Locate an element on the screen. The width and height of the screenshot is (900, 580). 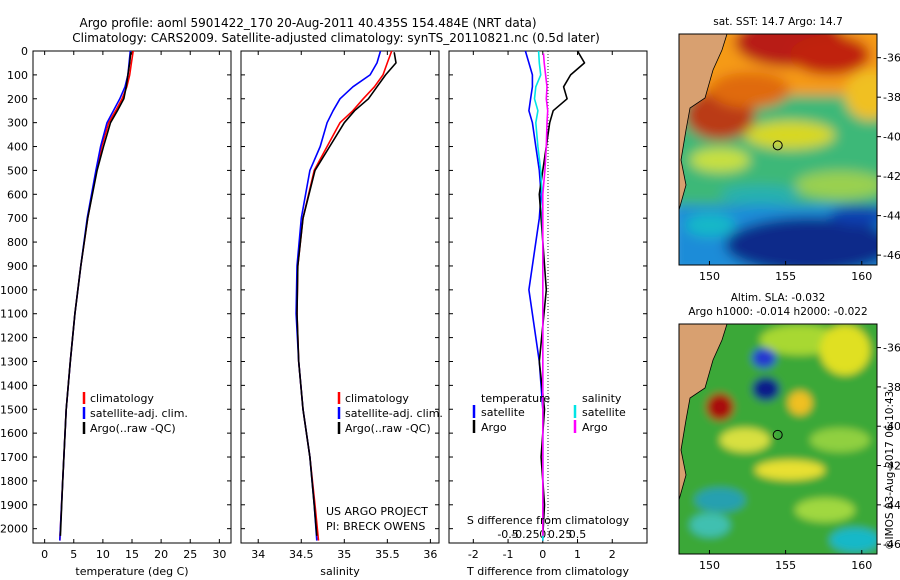
x-tick-label: 2 is located at coordinates (612, 554).